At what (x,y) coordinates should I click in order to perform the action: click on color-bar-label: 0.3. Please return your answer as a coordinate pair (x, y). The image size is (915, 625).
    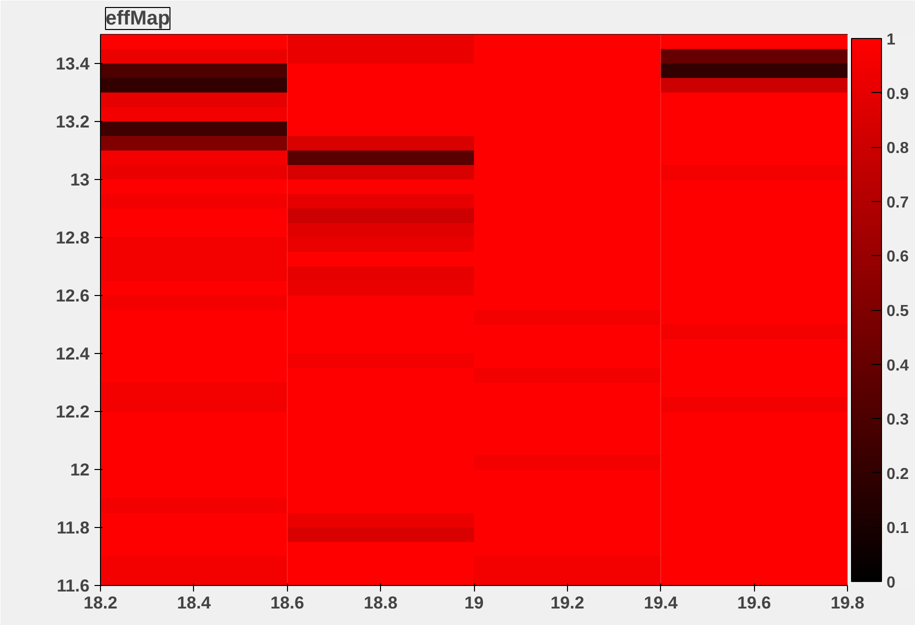
    Looking at the image, I should click on (897, 420).